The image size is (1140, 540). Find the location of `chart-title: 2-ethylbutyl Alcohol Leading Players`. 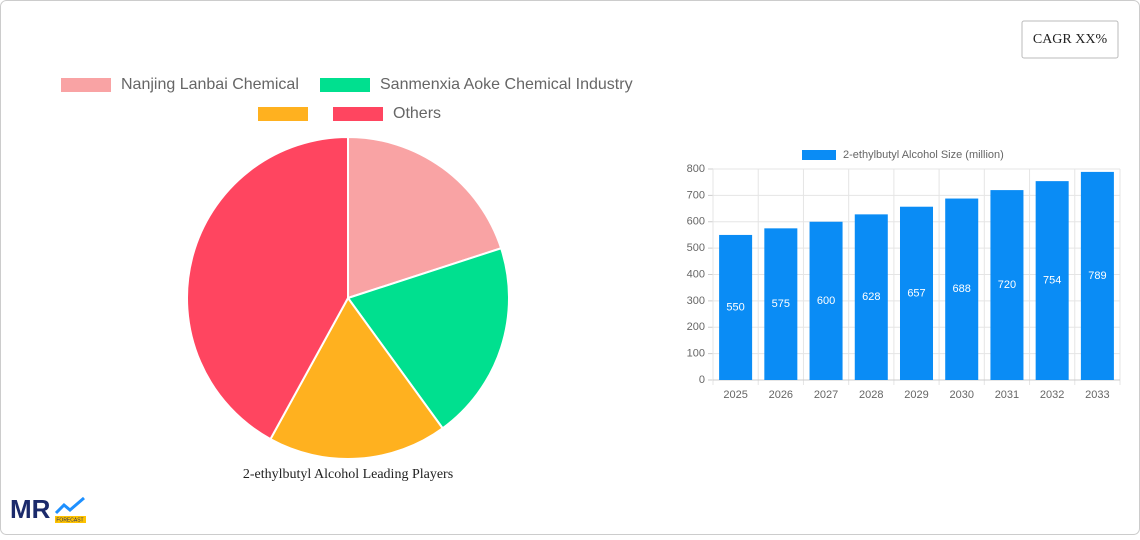

chart-title: 2-ethylbutyl Alcohol Leading Players is located at coordinates (348, 474).